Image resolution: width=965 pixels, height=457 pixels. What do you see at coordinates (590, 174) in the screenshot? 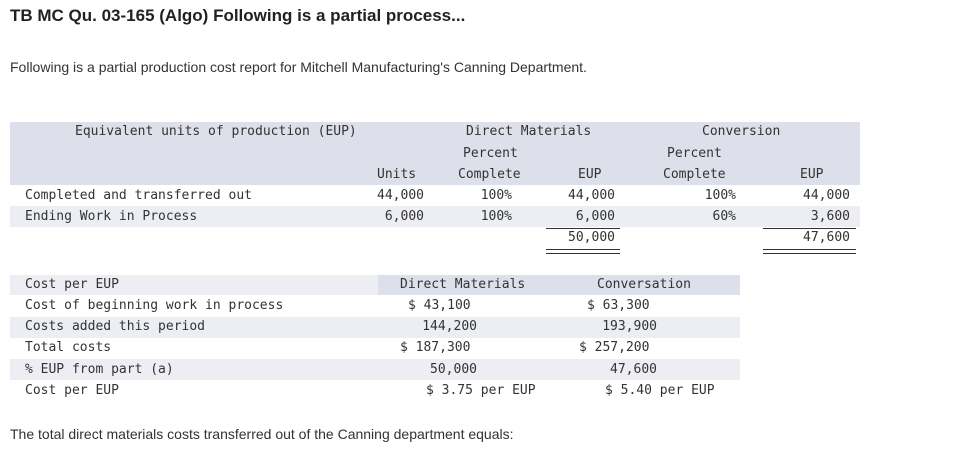
I see `eup-dm-eup-header: EUP` at bounding box center [590, 174].